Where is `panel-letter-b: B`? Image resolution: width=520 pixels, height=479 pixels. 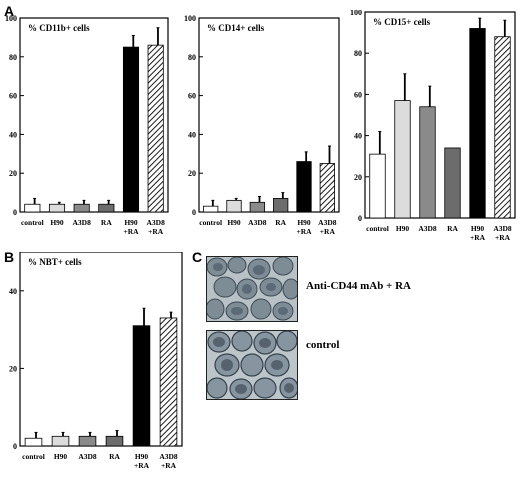 panel-letter-b: B is located at coordinates (9, 257).